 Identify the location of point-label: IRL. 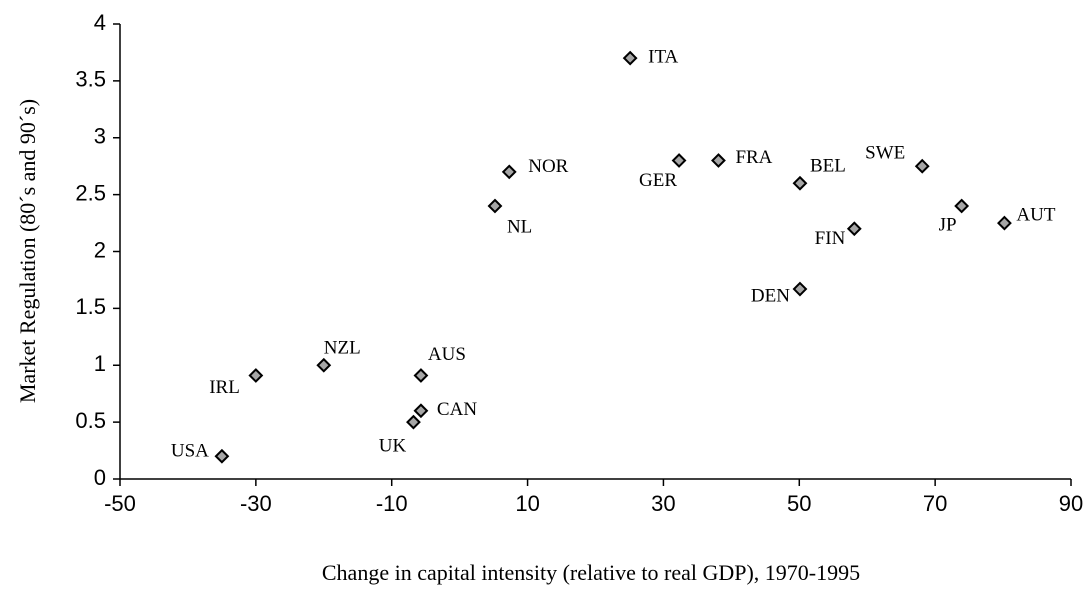
(224, 387).